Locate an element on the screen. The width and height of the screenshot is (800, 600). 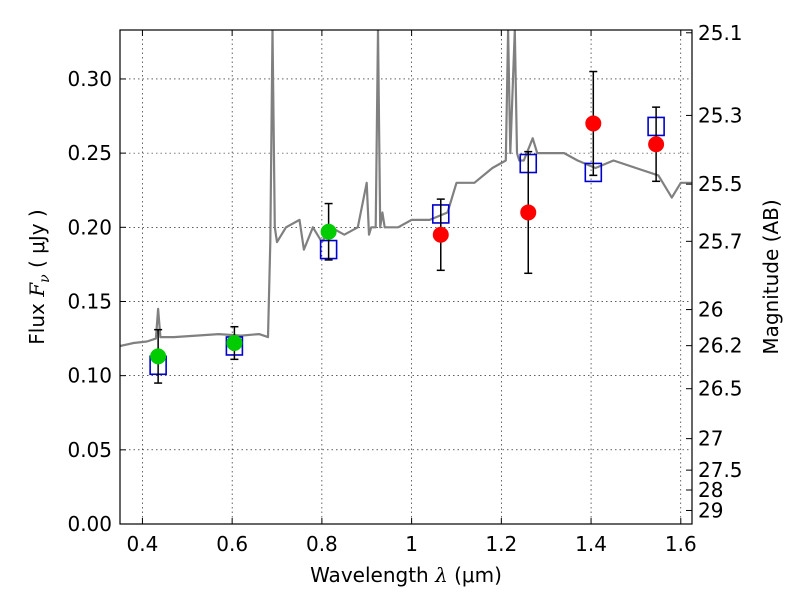
y-tick-label: 0.20 is located at coordinates (89, 227).